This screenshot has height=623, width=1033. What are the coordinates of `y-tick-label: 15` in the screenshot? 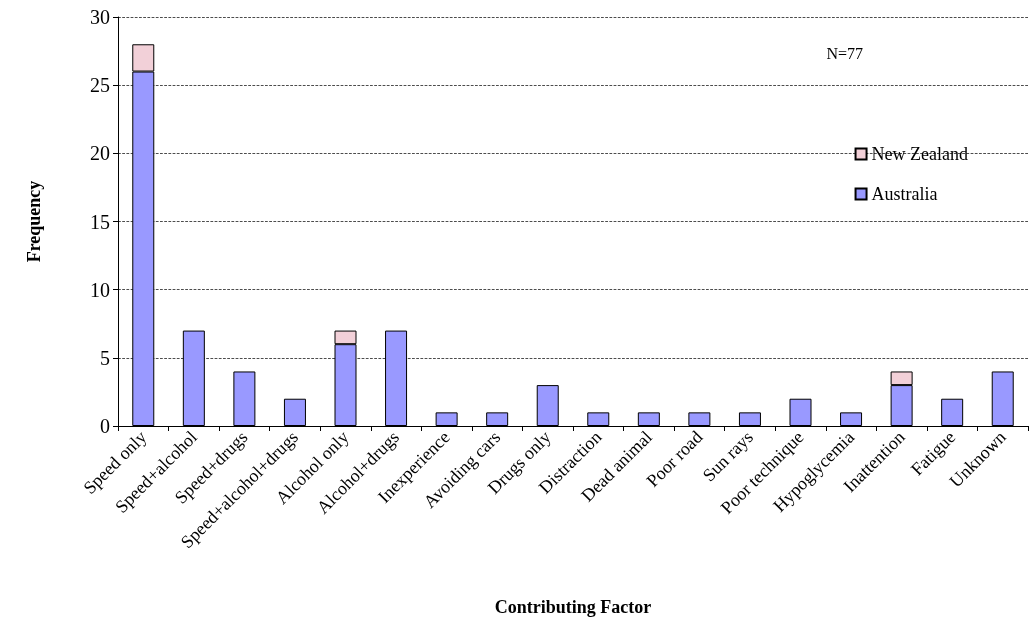 It's located at (100, 221).